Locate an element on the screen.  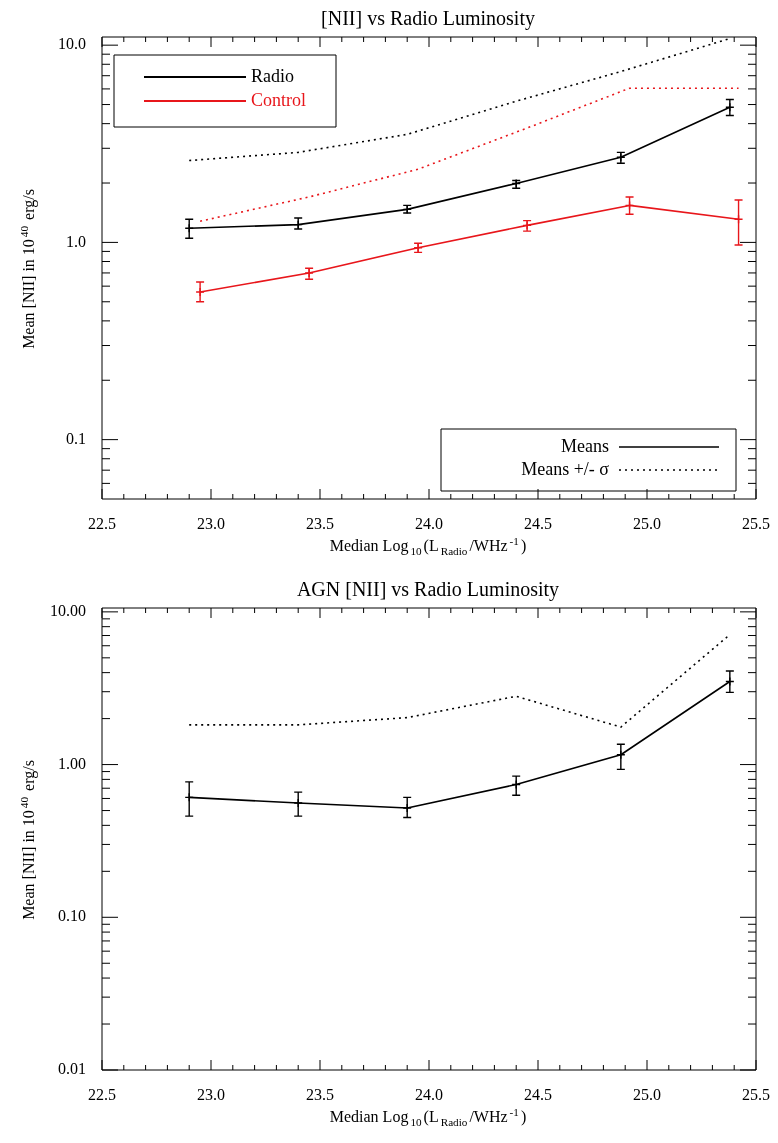
annotation: Means is located at coordinates (585, 445).